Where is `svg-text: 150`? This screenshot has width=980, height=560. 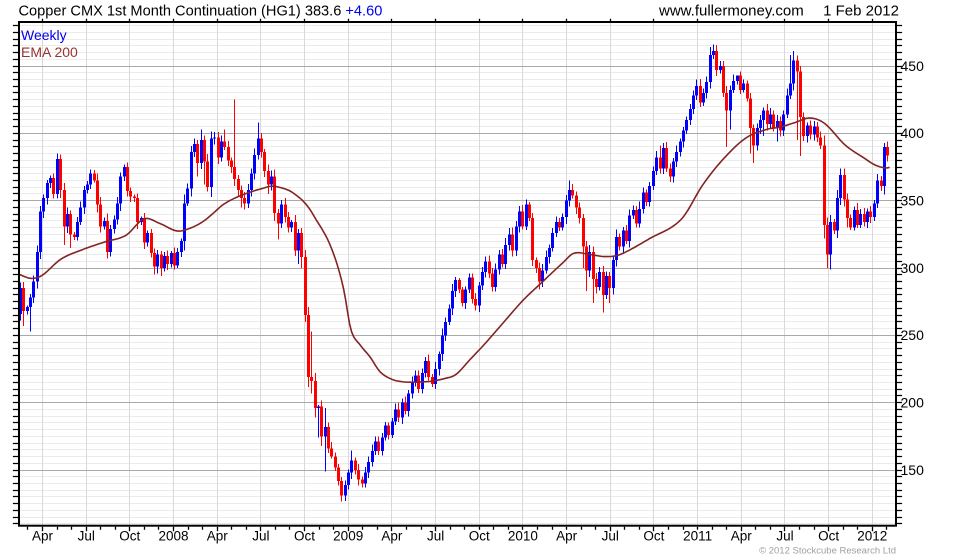 svg-text: 150 is located at coordinates (913, 470).